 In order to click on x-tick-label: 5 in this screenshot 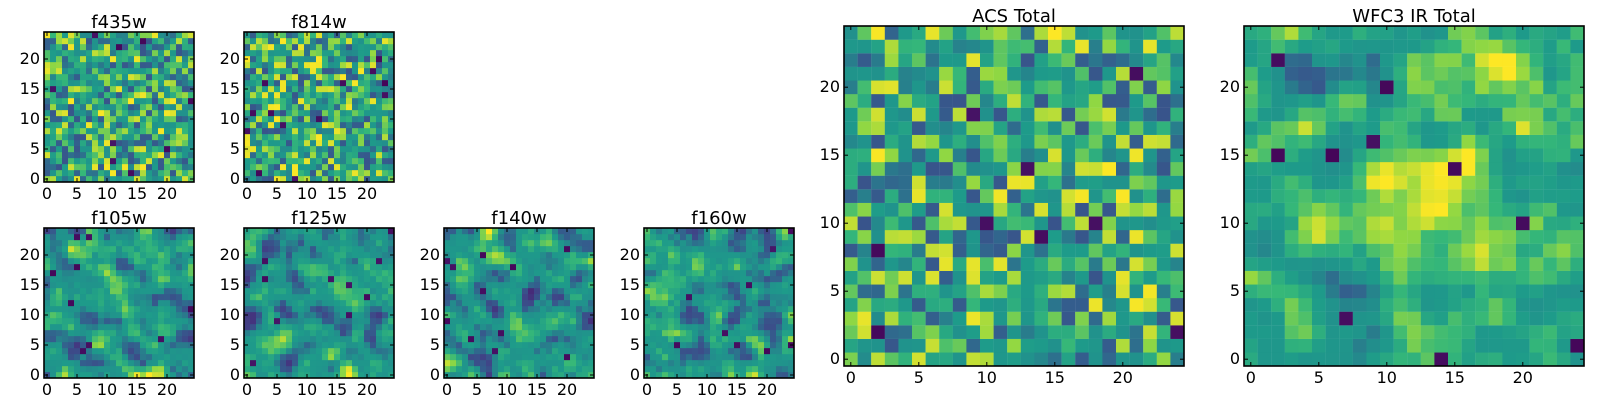, I will do `click(77, 193)`.